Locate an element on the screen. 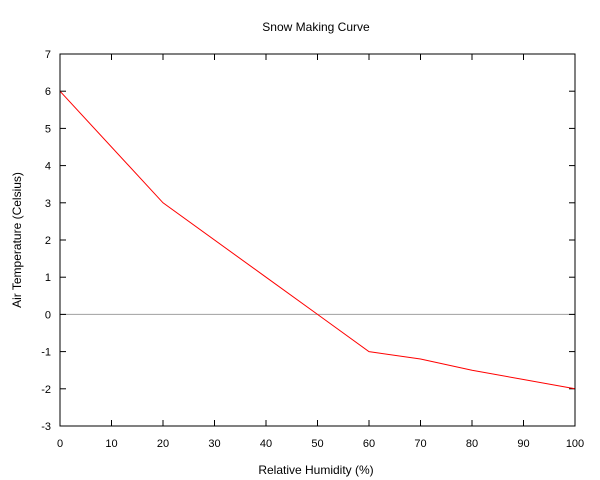 The image size is (600, 480). y-tick-label: 0 is located at coordinates (48, 315).